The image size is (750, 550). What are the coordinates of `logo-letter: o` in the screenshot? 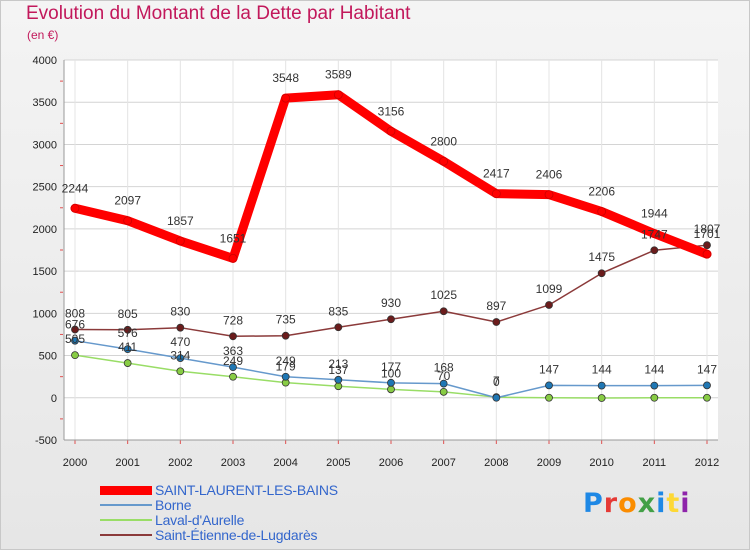 It's located at (628, 503).